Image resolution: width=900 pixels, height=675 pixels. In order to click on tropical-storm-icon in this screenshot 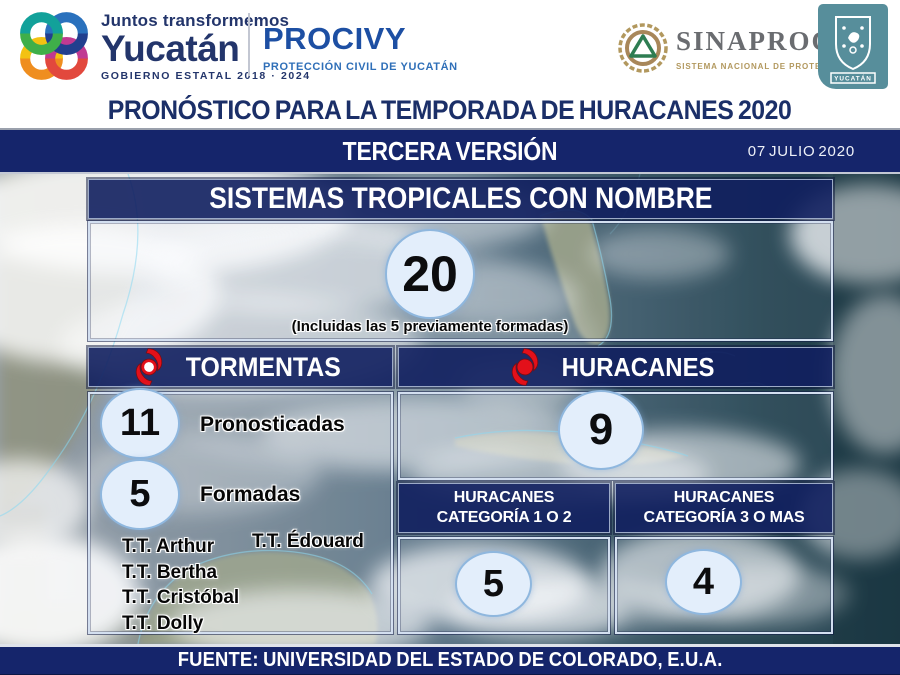, I will do `click(149, 367)`.